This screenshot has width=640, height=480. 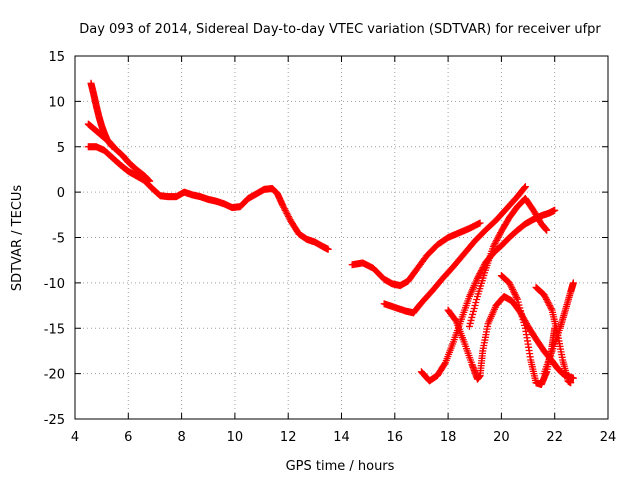 I want to click on y-tick-label: 0, so click(x=61, y=193).